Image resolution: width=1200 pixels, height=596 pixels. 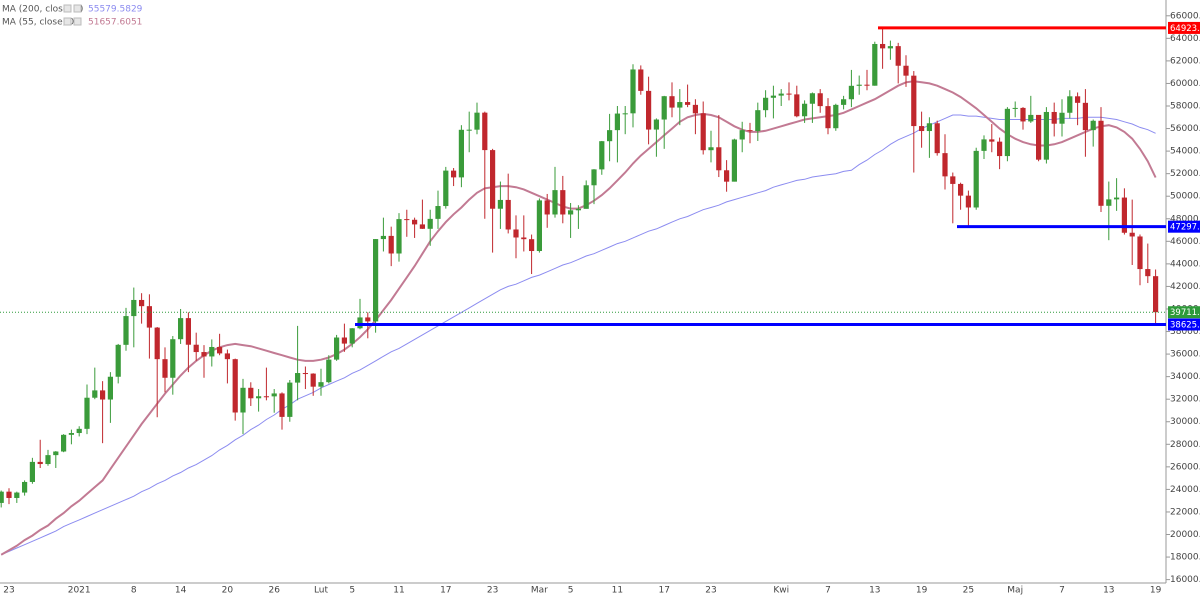 I want to click on level-label: 38625.98, so click(x=1185, y=325).